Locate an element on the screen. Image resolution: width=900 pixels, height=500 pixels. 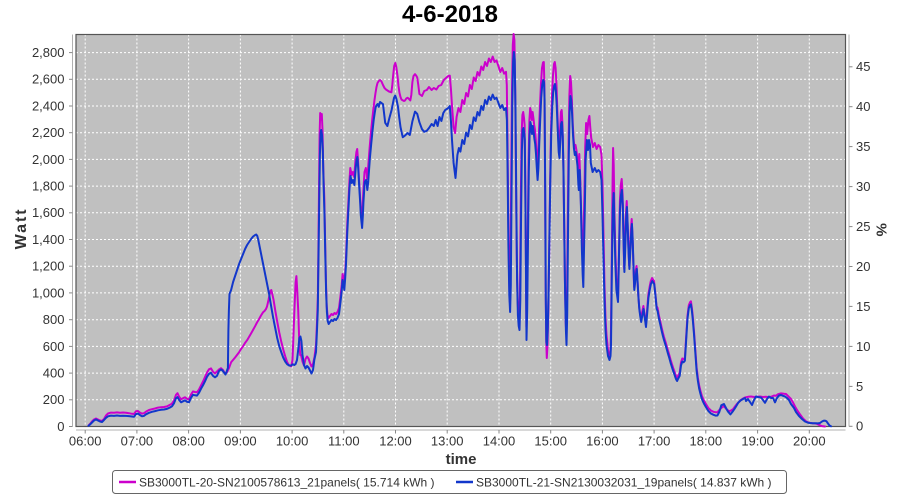
svg-text: 20:00 is located at coordinates (809, 441).